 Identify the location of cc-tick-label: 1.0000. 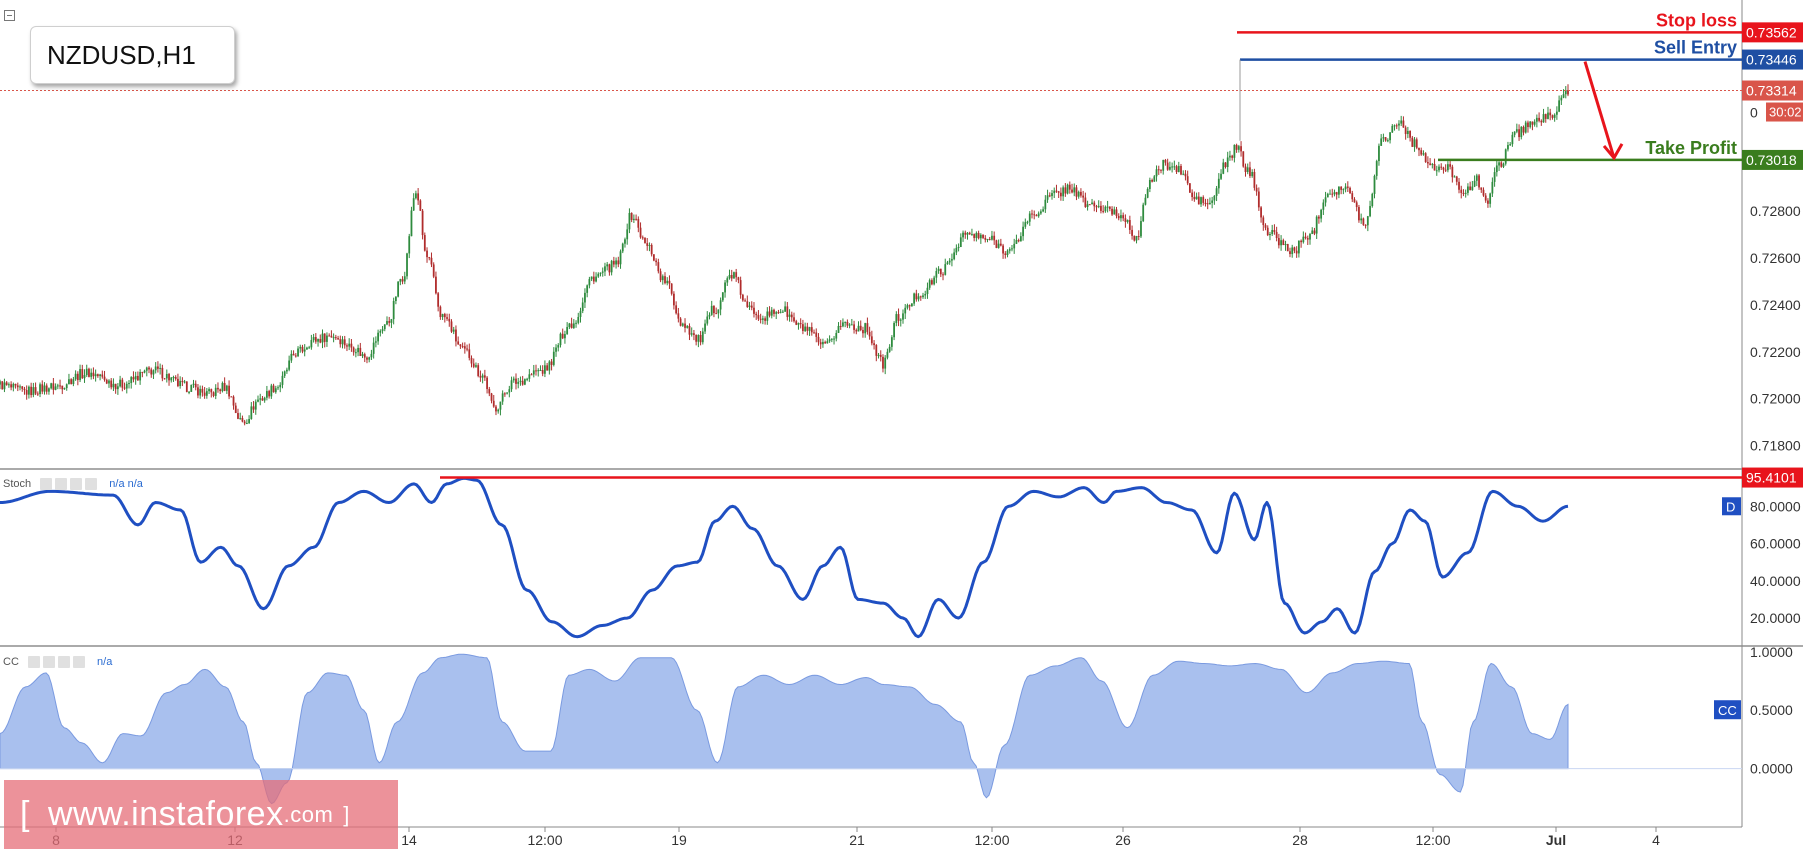
(1771, 652).